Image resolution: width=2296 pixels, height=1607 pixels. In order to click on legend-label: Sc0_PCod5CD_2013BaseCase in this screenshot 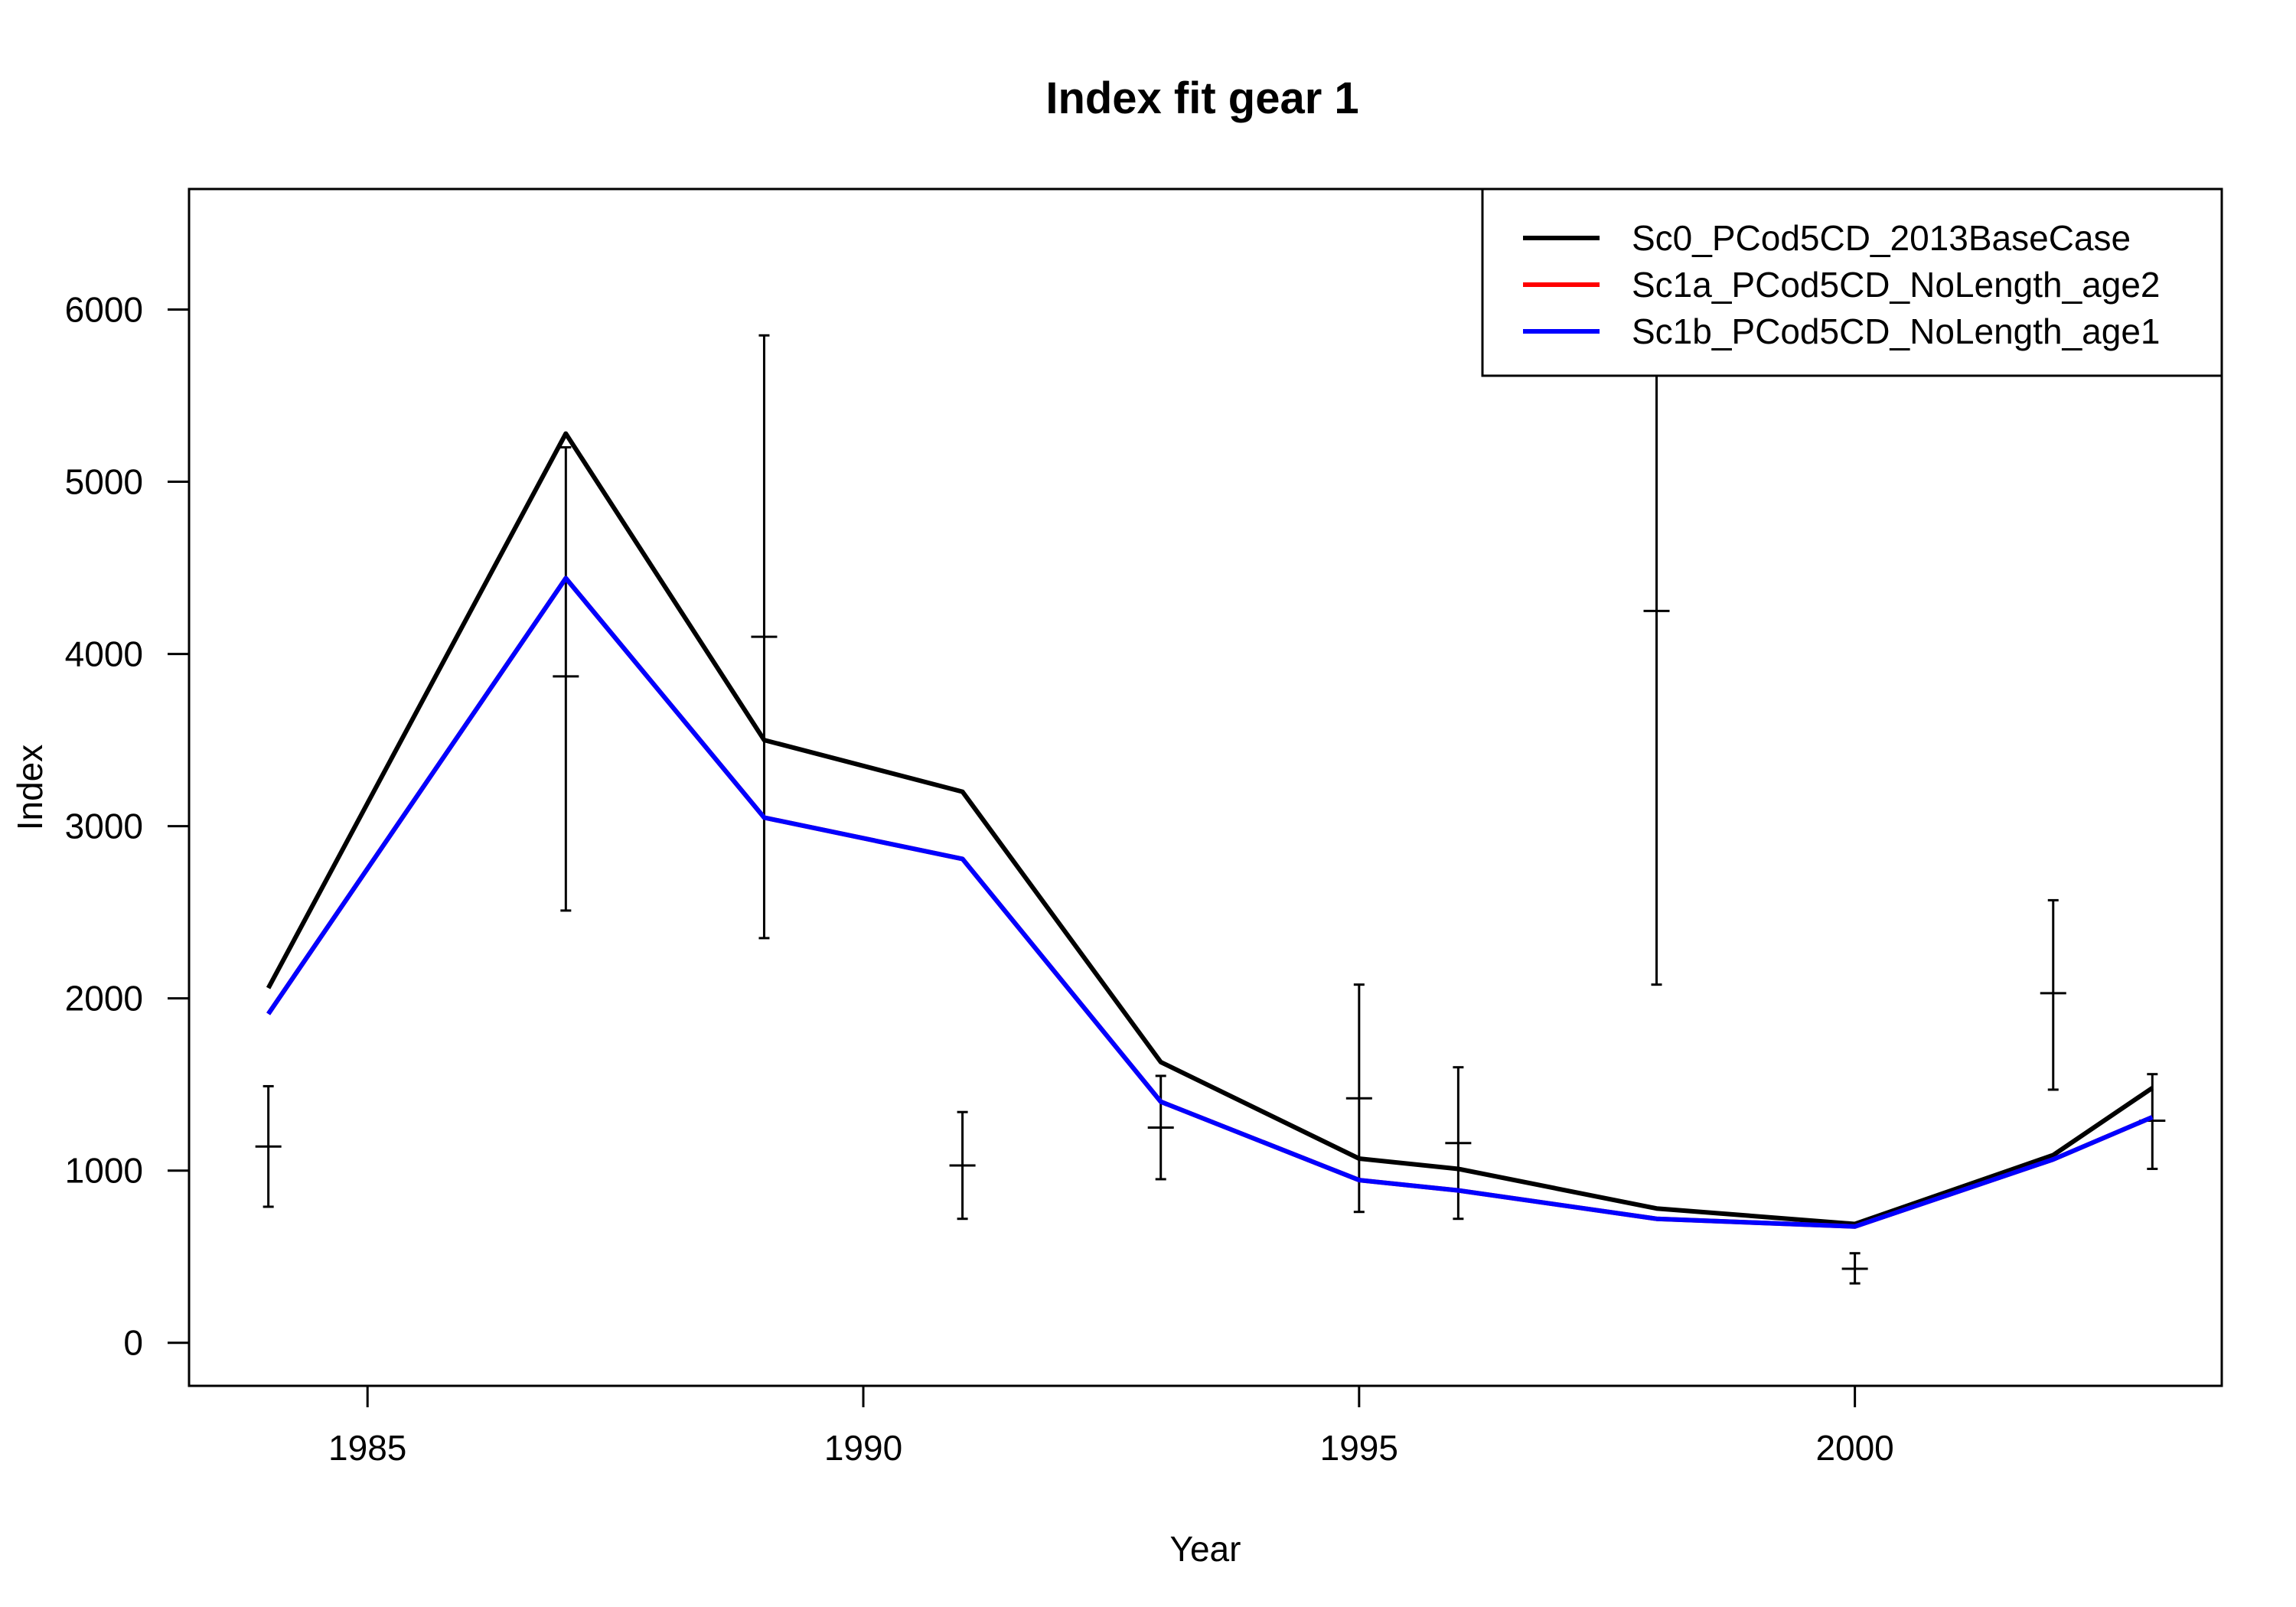, I will do `click(1881, 238)`.